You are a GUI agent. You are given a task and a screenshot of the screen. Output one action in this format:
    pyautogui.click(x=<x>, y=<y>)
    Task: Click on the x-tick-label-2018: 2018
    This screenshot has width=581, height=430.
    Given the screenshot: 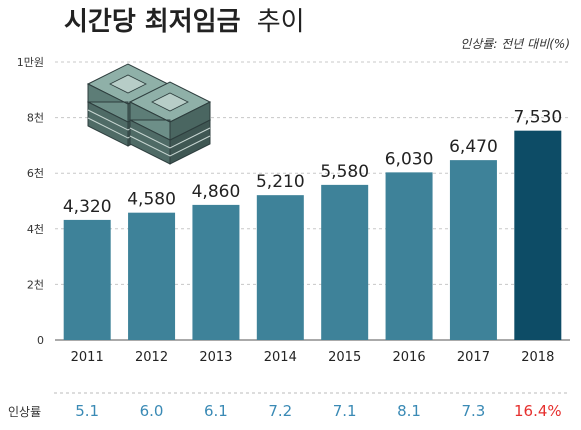 What is the action you would take?
    pyautogui.click(x=537, y=357)
    